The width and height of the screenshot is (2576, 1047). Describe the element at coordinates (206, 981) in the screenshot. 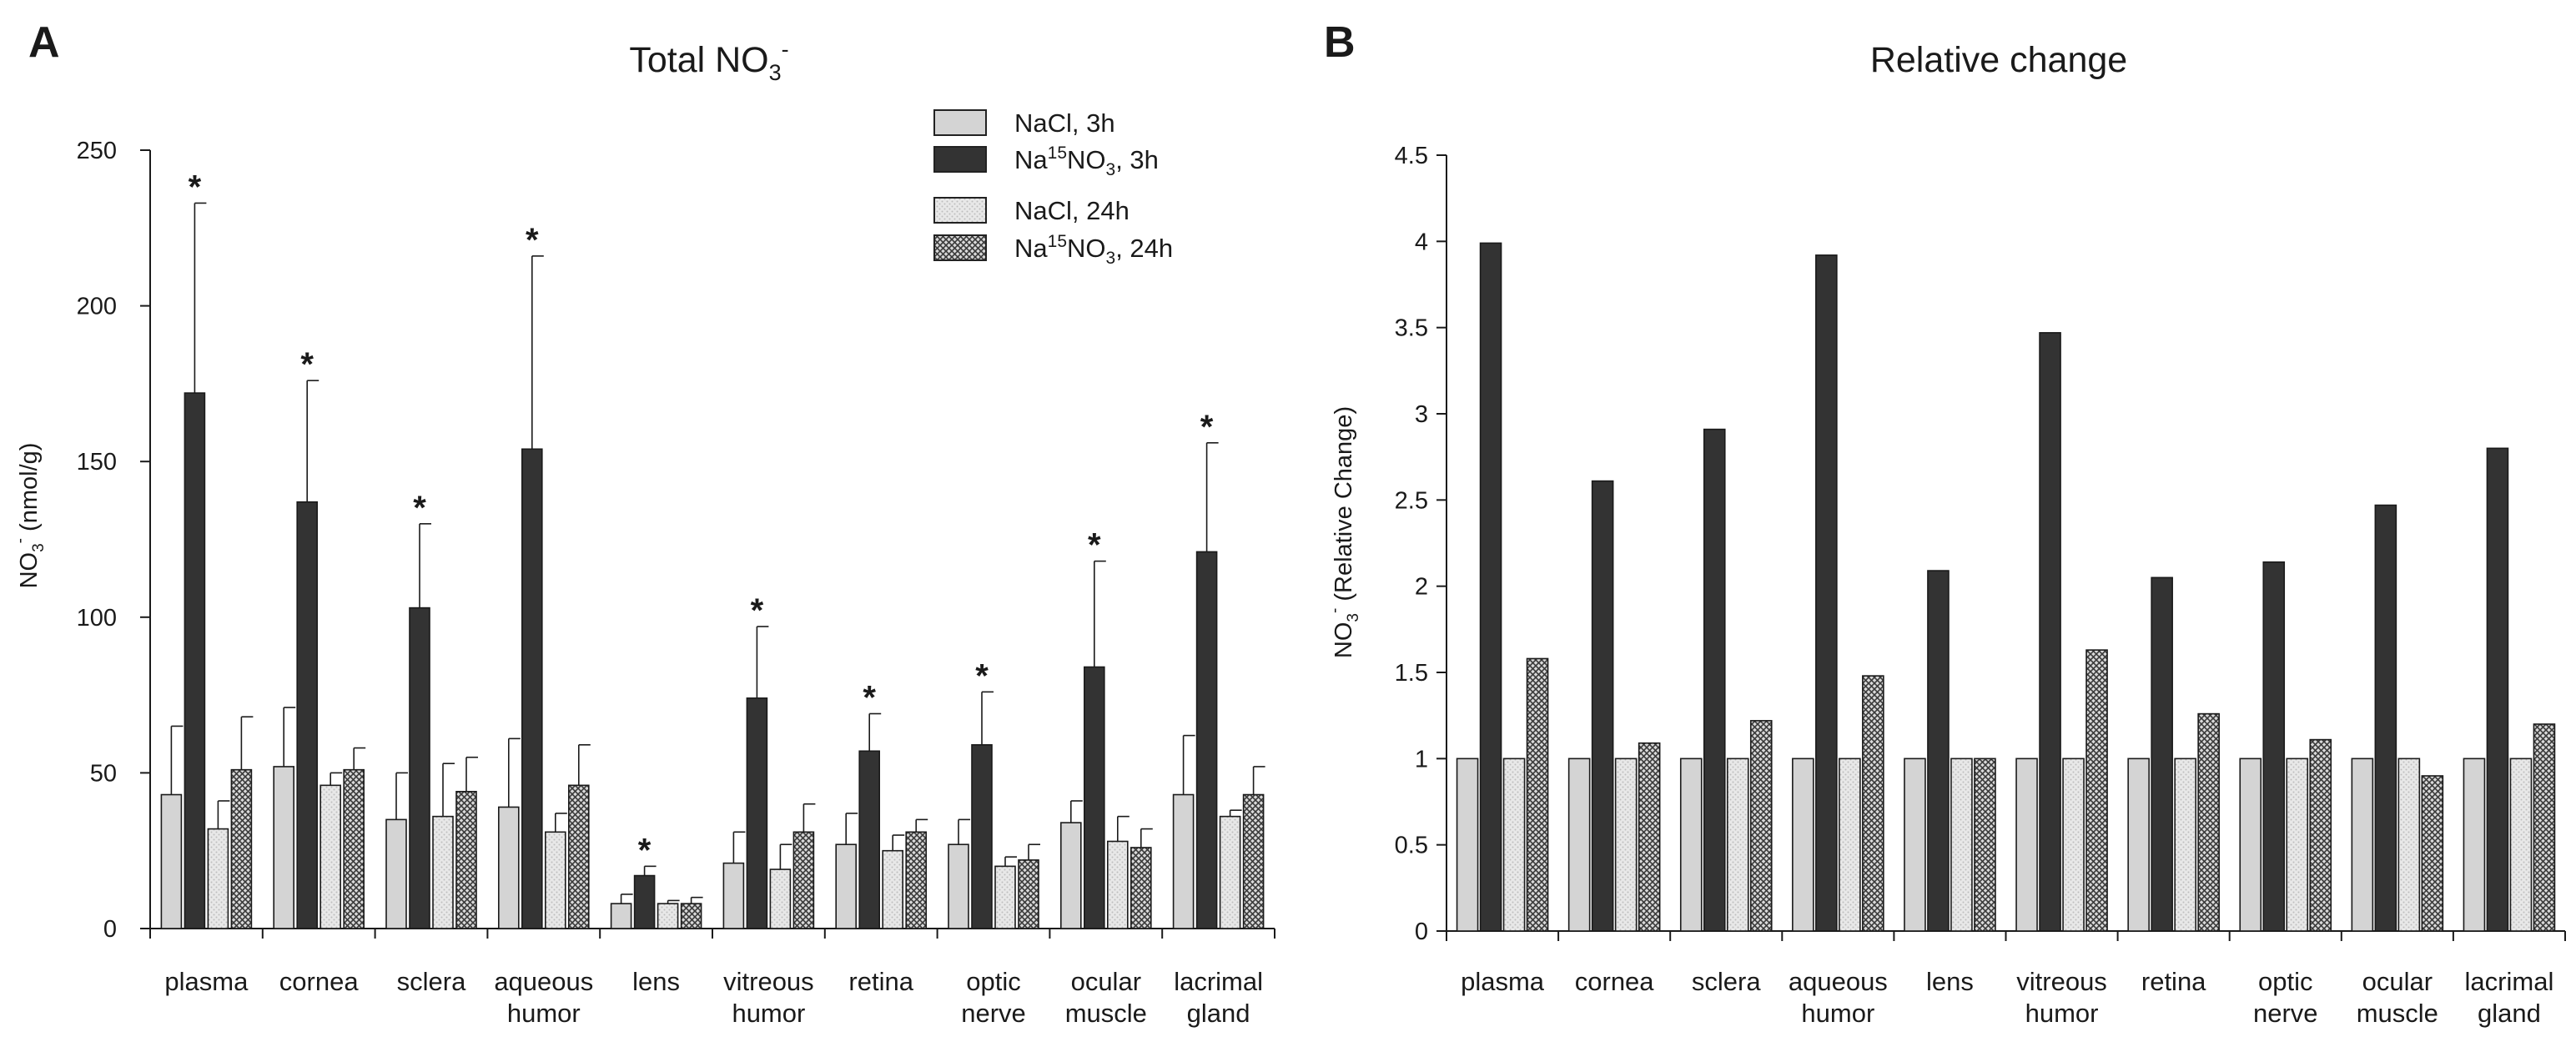

I see `x-category-label: plasma` at that location.